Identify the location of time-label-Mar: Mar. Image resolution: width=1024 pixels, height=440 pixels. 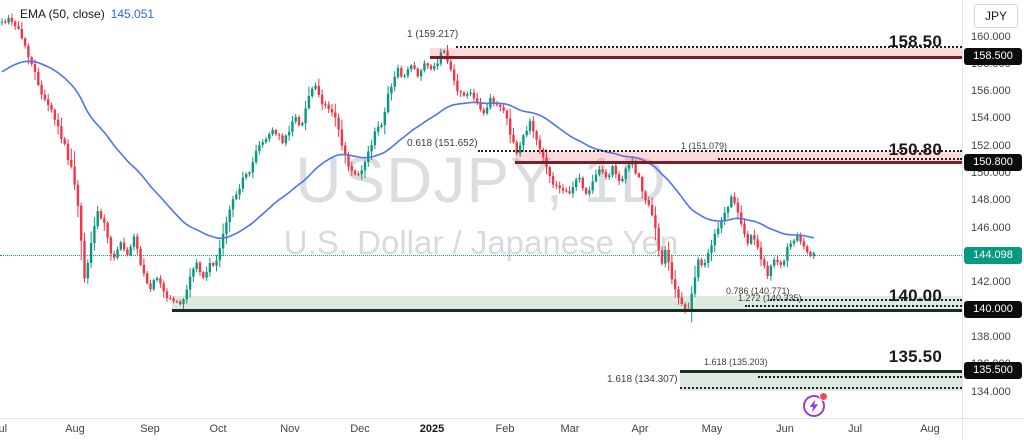
(570, 429).